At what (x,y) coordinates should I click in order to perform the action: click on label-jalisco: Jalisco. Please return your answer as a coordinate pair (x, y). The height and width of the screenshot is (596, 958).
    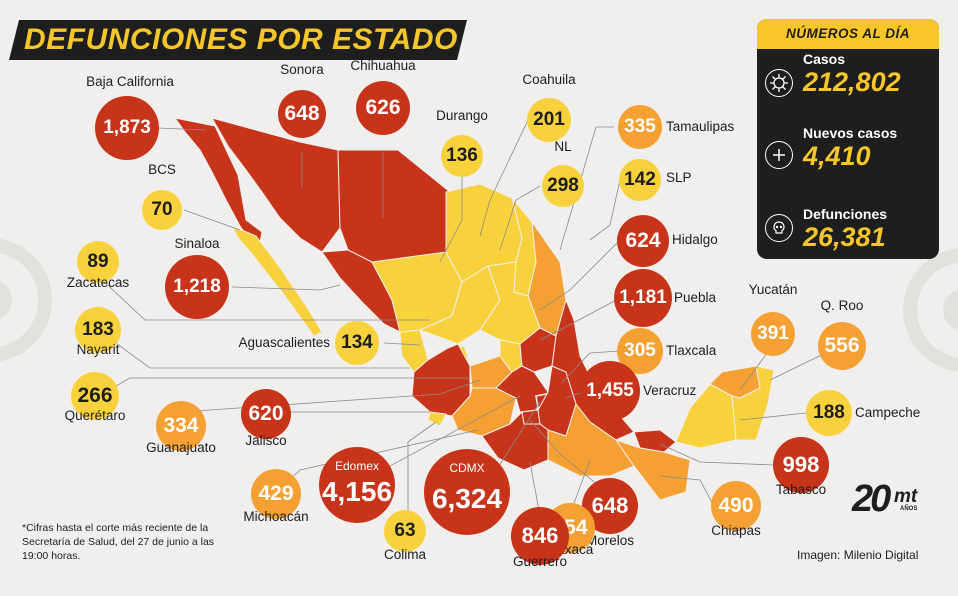
    Looking at the image, I should click on (266, 440).